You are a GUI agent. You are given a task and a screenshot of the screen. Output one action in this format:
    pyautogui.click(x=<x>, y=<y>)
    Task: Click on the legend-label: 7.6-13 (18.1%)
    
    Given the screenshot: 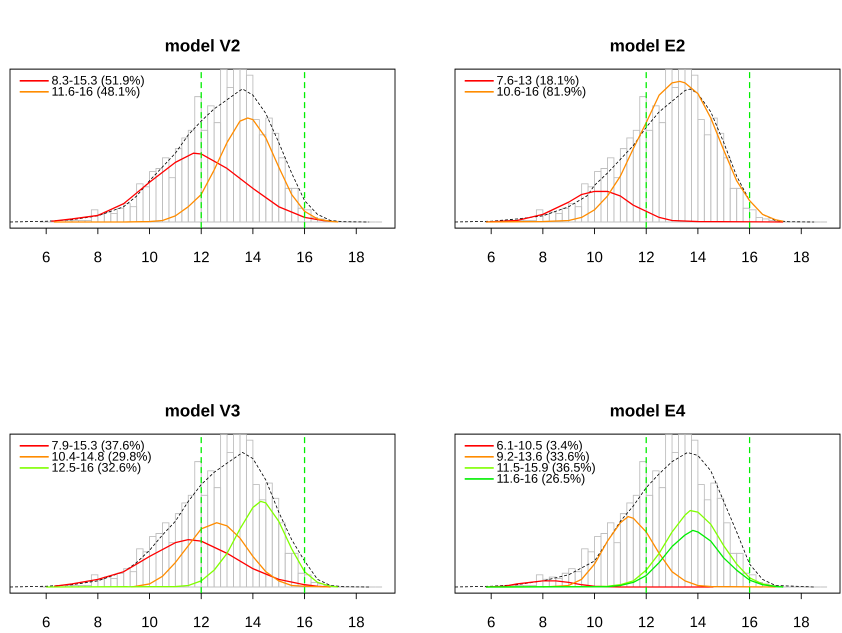 What is the action you would take?
    pyautogui.click(x=537, y=81)
    